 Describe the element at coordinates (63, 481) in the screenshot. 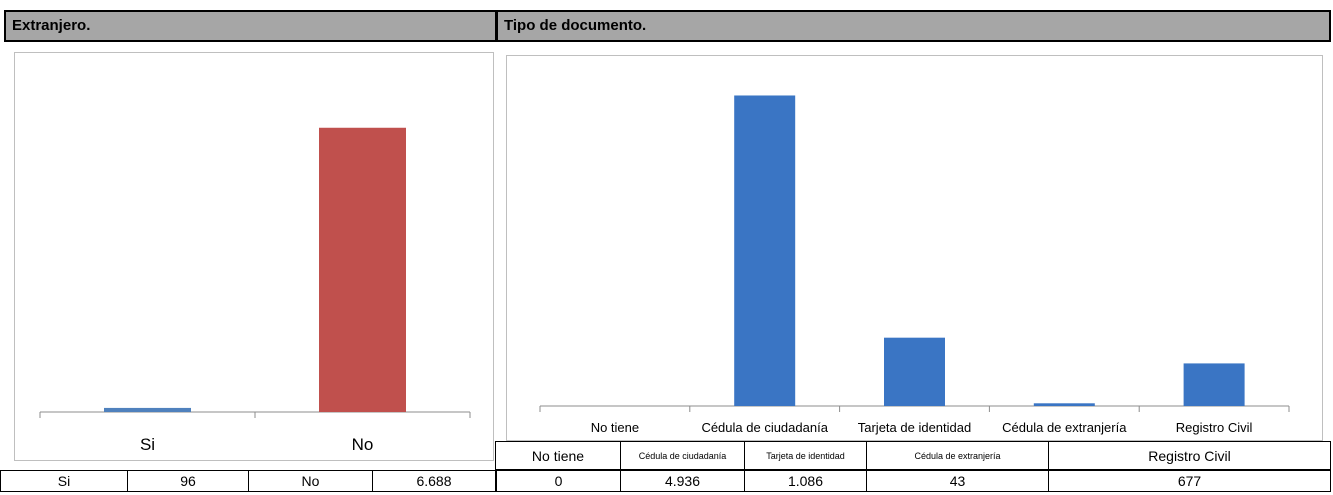

I see `extranjero-label-si: Si` at that location.